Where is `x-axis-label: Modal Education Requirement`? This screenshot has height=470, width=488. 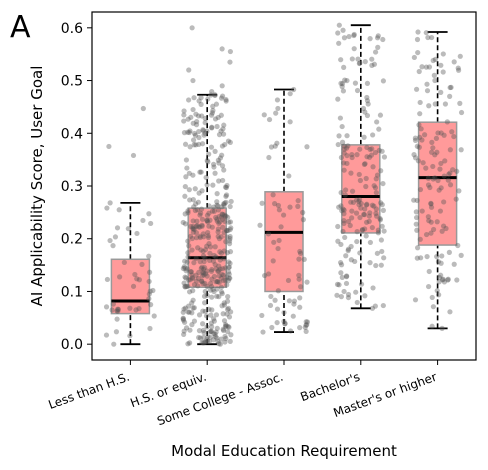 x-axis-label: Modal Education Requirement is located at coordinates (284, 451).